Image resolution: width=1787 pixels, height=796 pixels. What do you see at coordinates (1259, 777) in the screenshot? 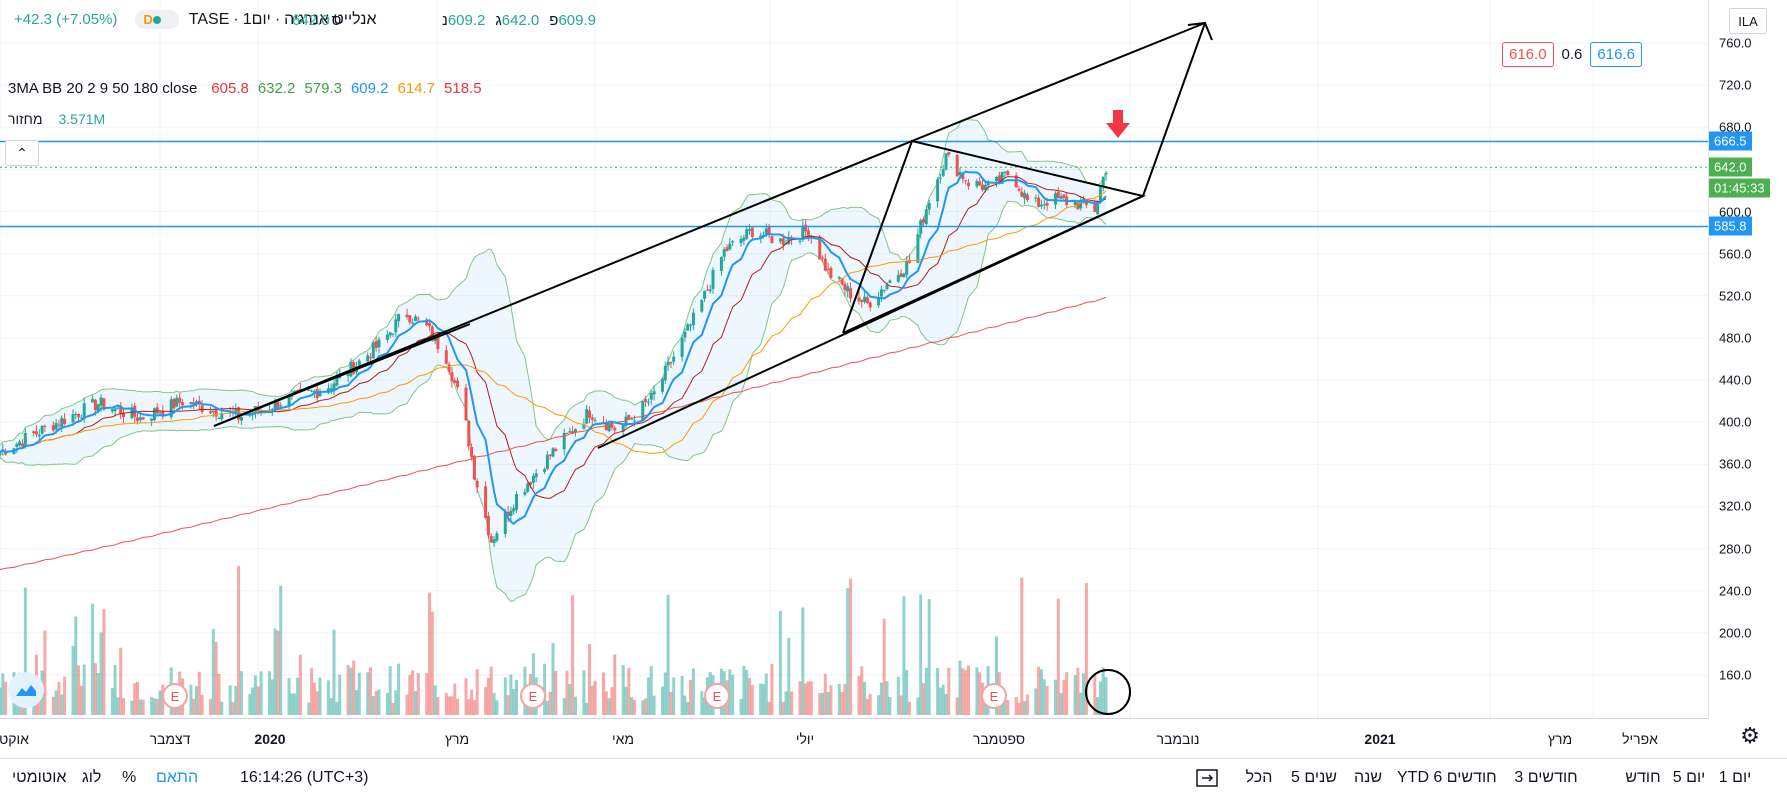
I see `range-button: הכל` at bounding box center [1259, 777].